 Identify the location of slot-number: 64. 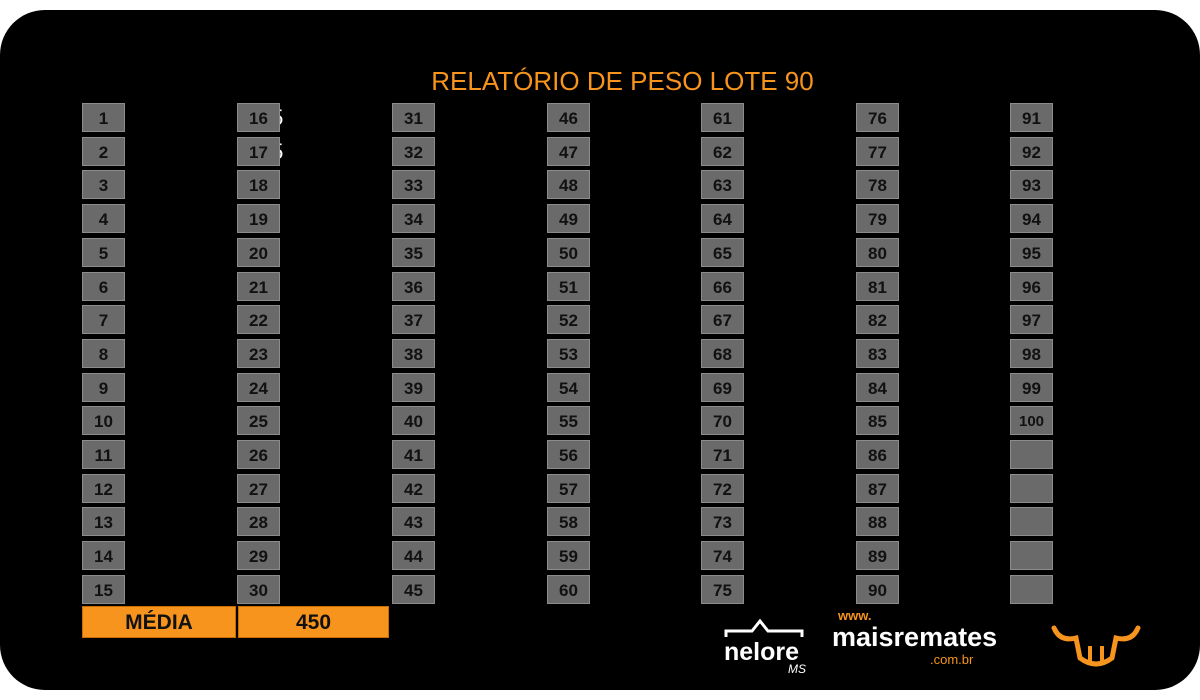
(722, 219).